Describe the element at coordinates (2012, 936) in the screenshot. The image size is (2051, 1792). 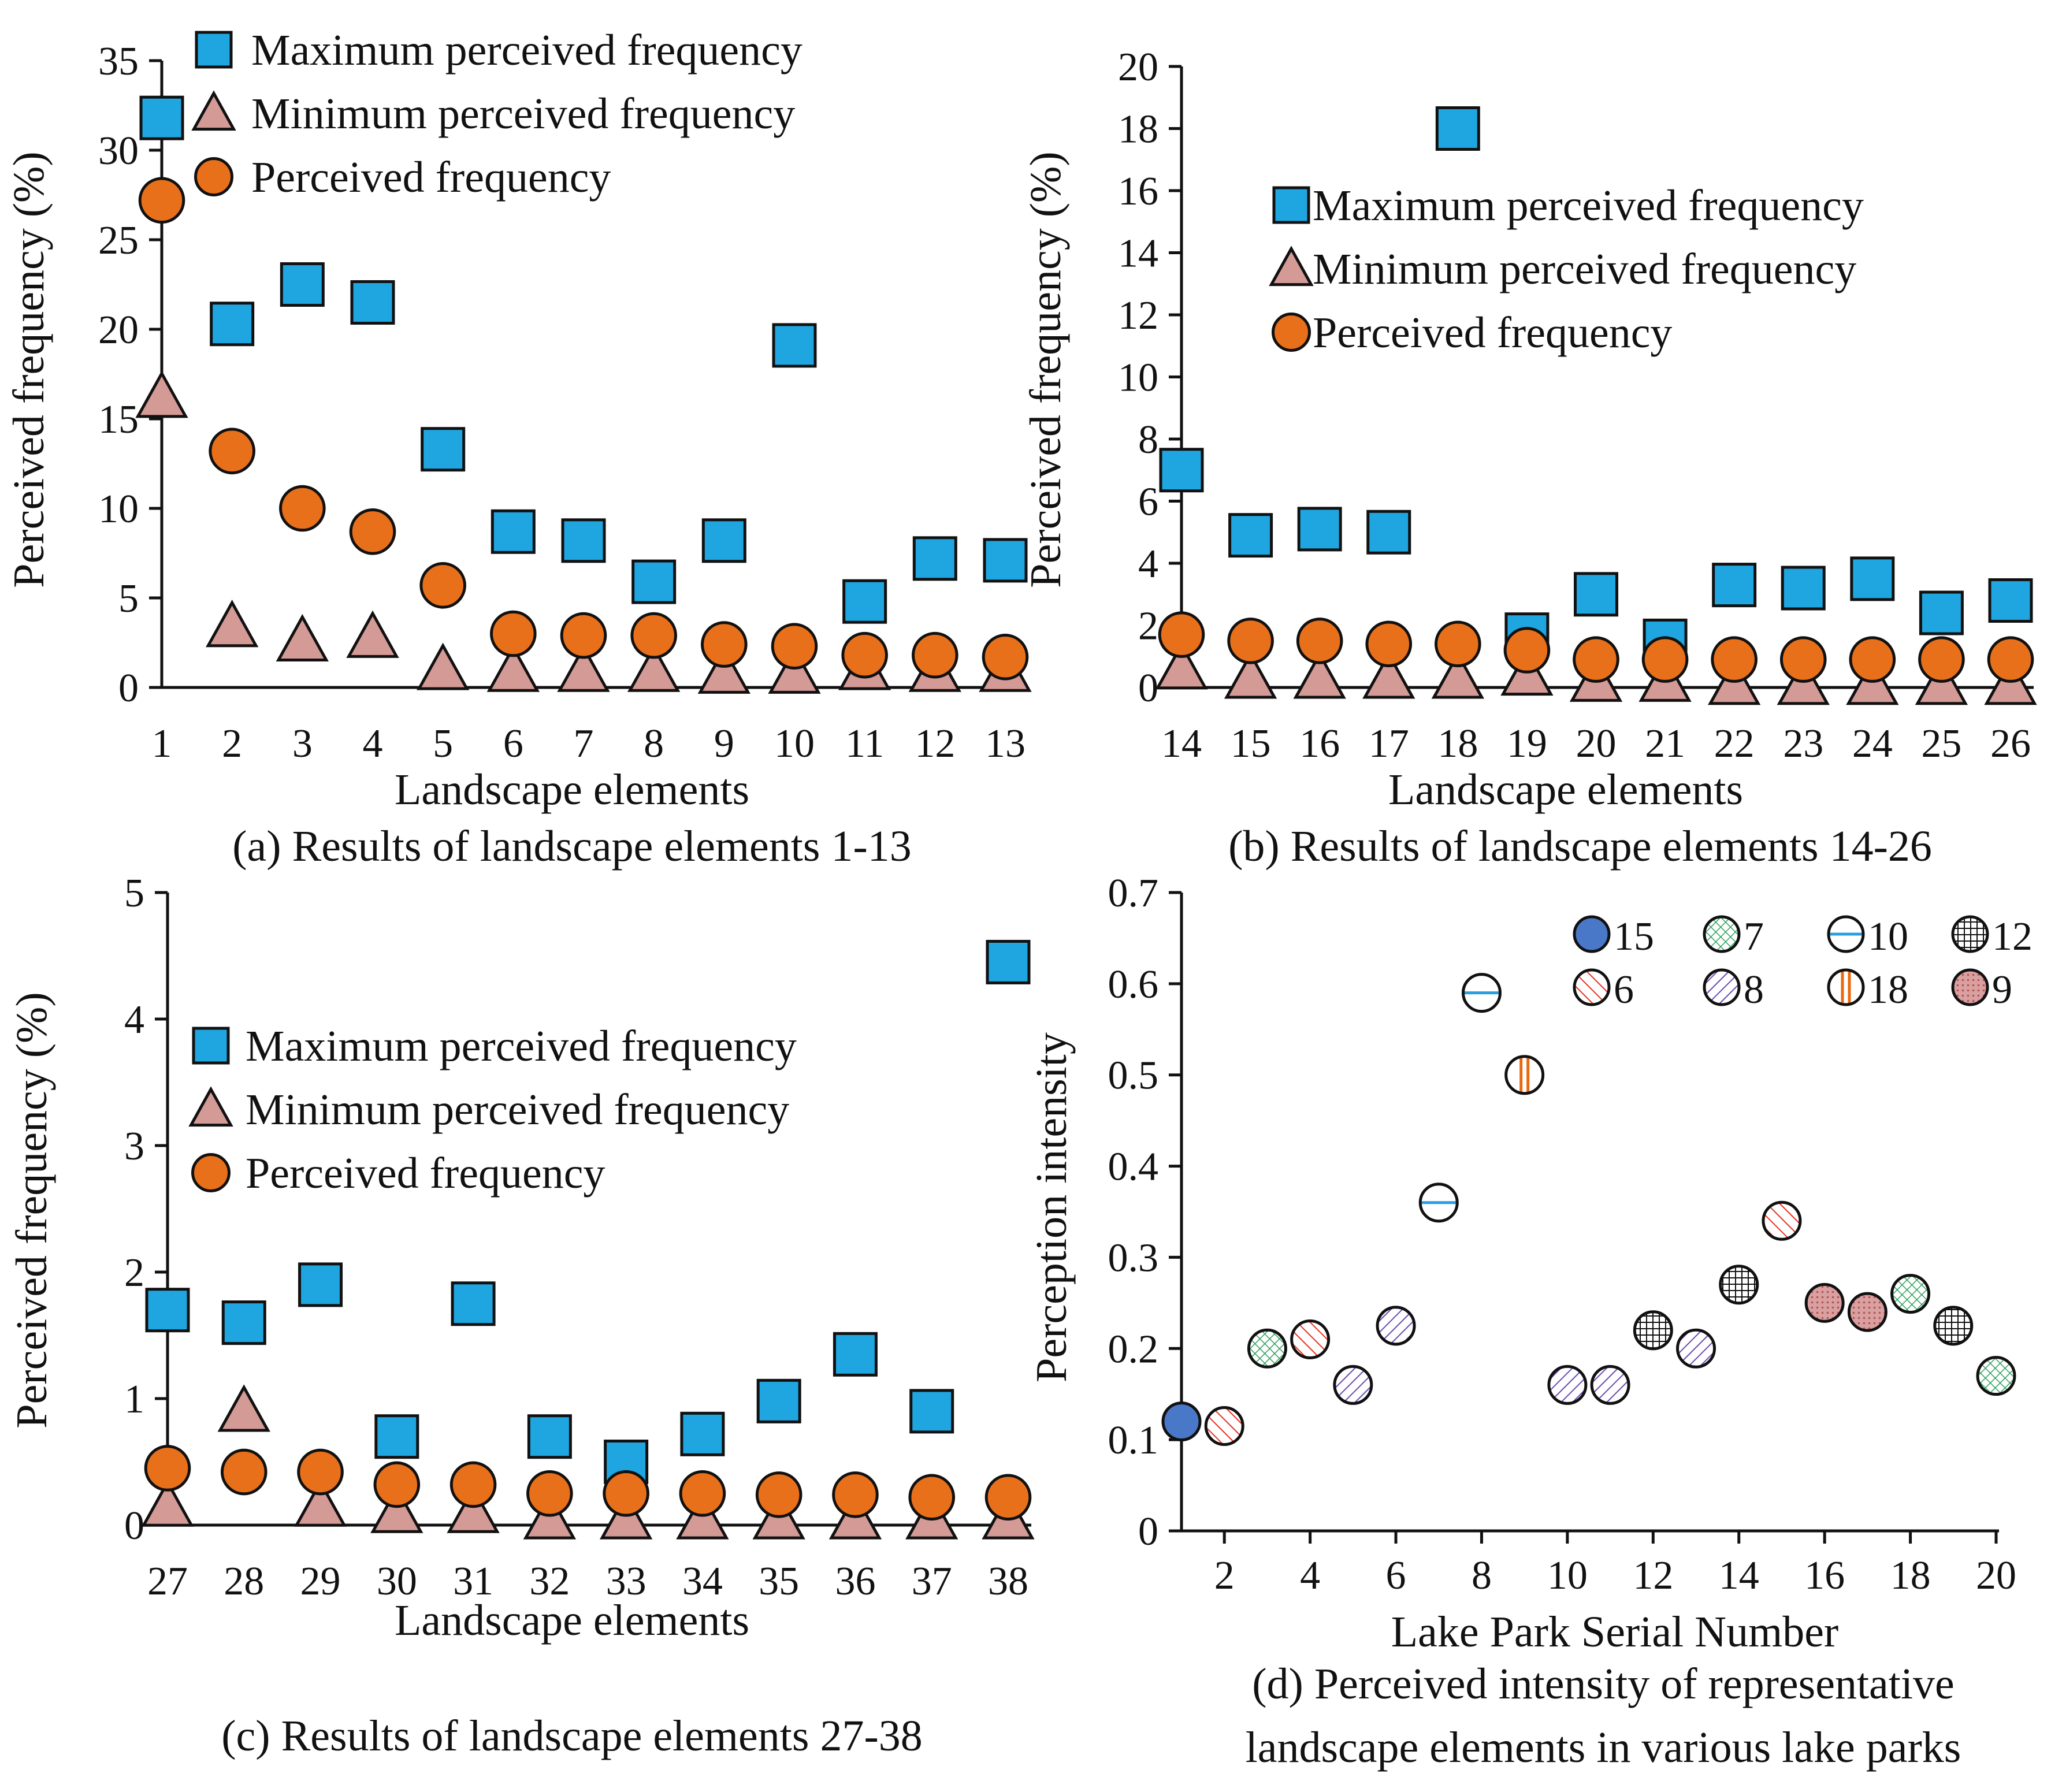
I see `legend-label: 12` at that location.